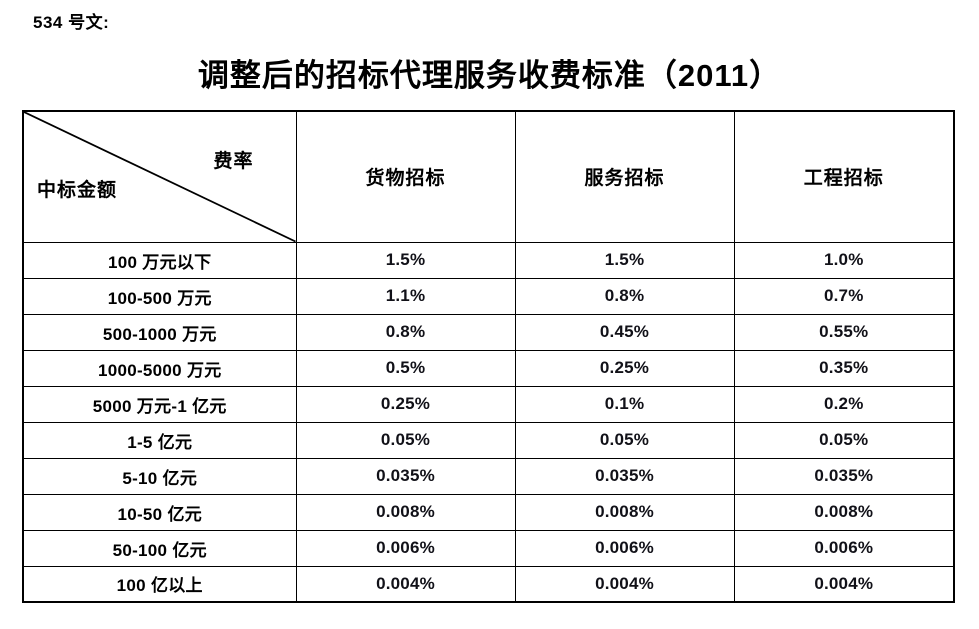  Describe the element at coordinates (159, 440) in the screenshot. I see `row-label: 1-5 亿元` at that location.